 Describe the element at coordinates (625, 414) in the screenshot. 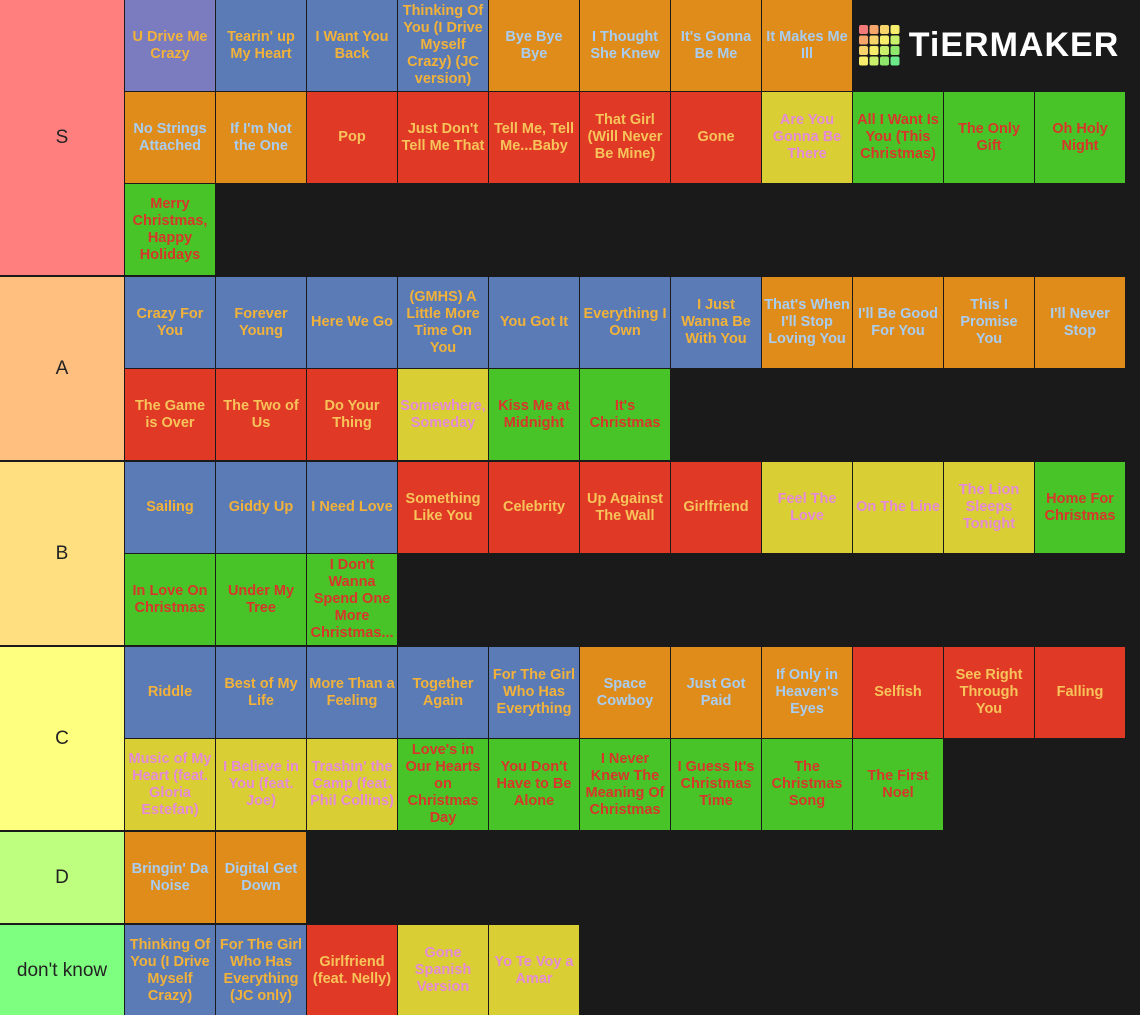

I see `tile: It's Christmas` at that location.